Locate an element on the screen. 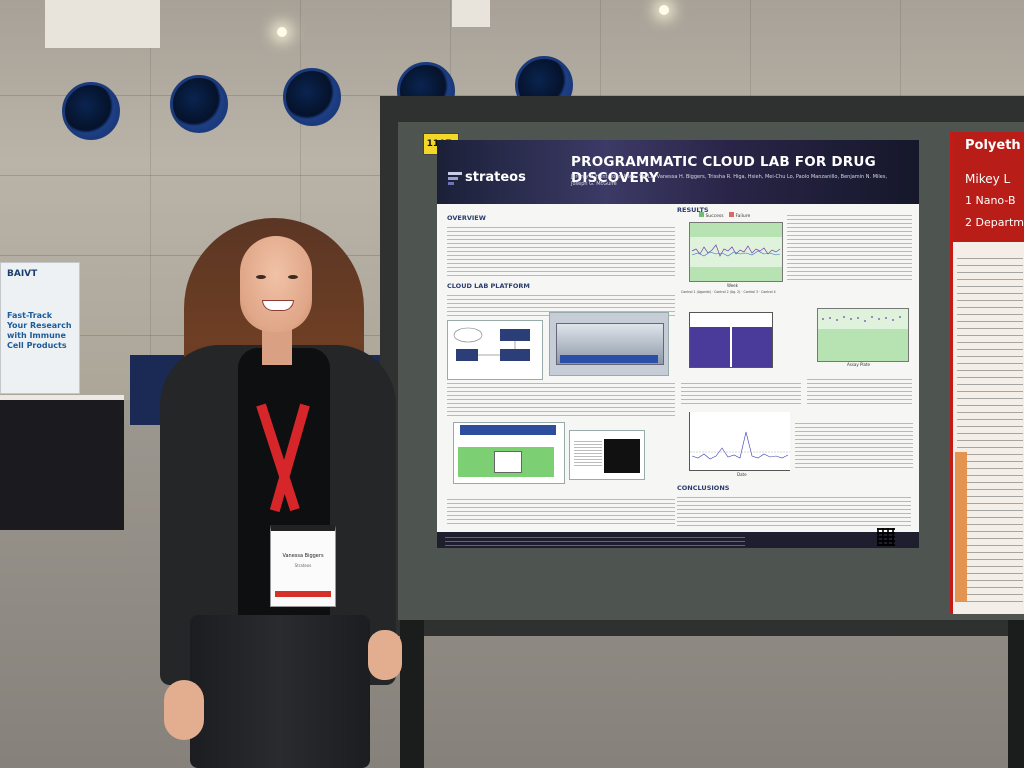 Image resolution: width=1024 pixels, height=768 pixels. axis-label-assay-plate: Assay Plate is located at coordinates (858, 364).